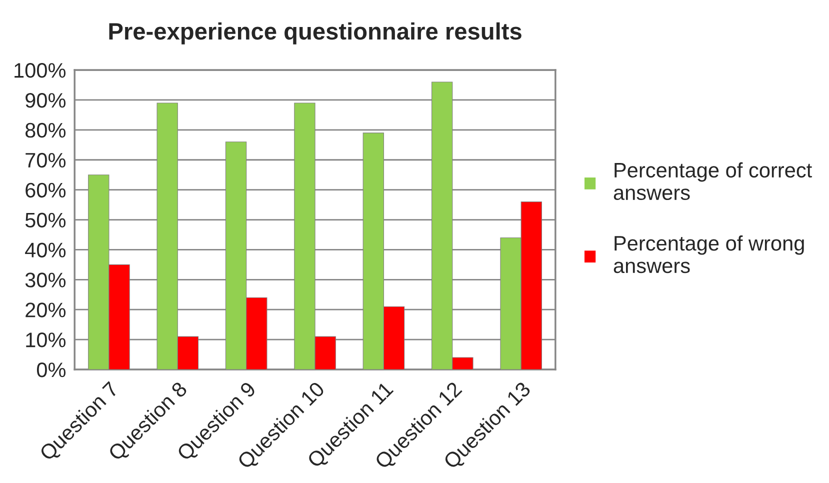 The image size is (829, 483). Describe the element at coordinates (46, 190) in the screenshot. I see `y-tick-label: 60%` at that location.